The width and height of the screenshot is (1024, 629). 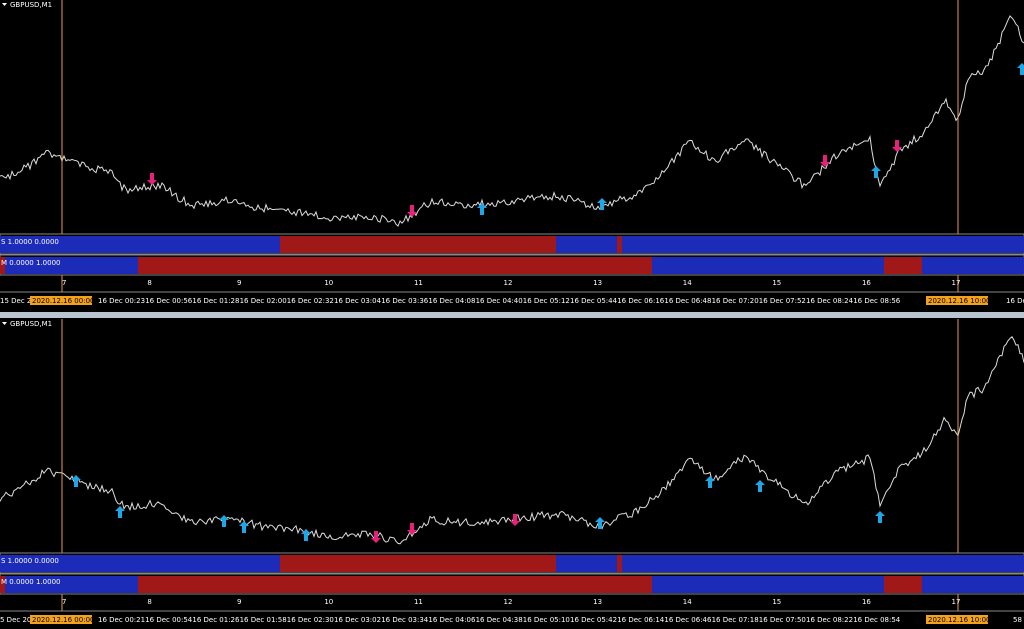 I want to click on time-label: 58, so click(x=1017, y=620).